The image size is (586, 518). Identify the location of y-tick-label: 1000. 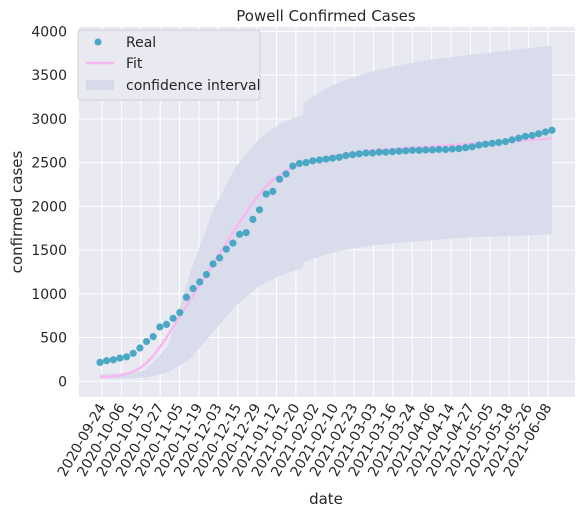
(49, 295).